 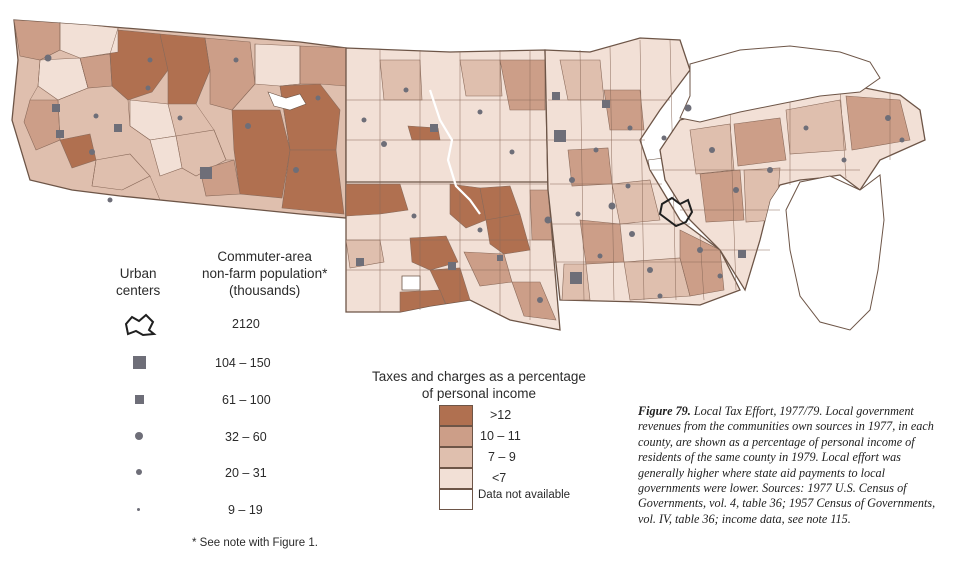 I want to click on small-dot-icon, so click(x=138, y=509).